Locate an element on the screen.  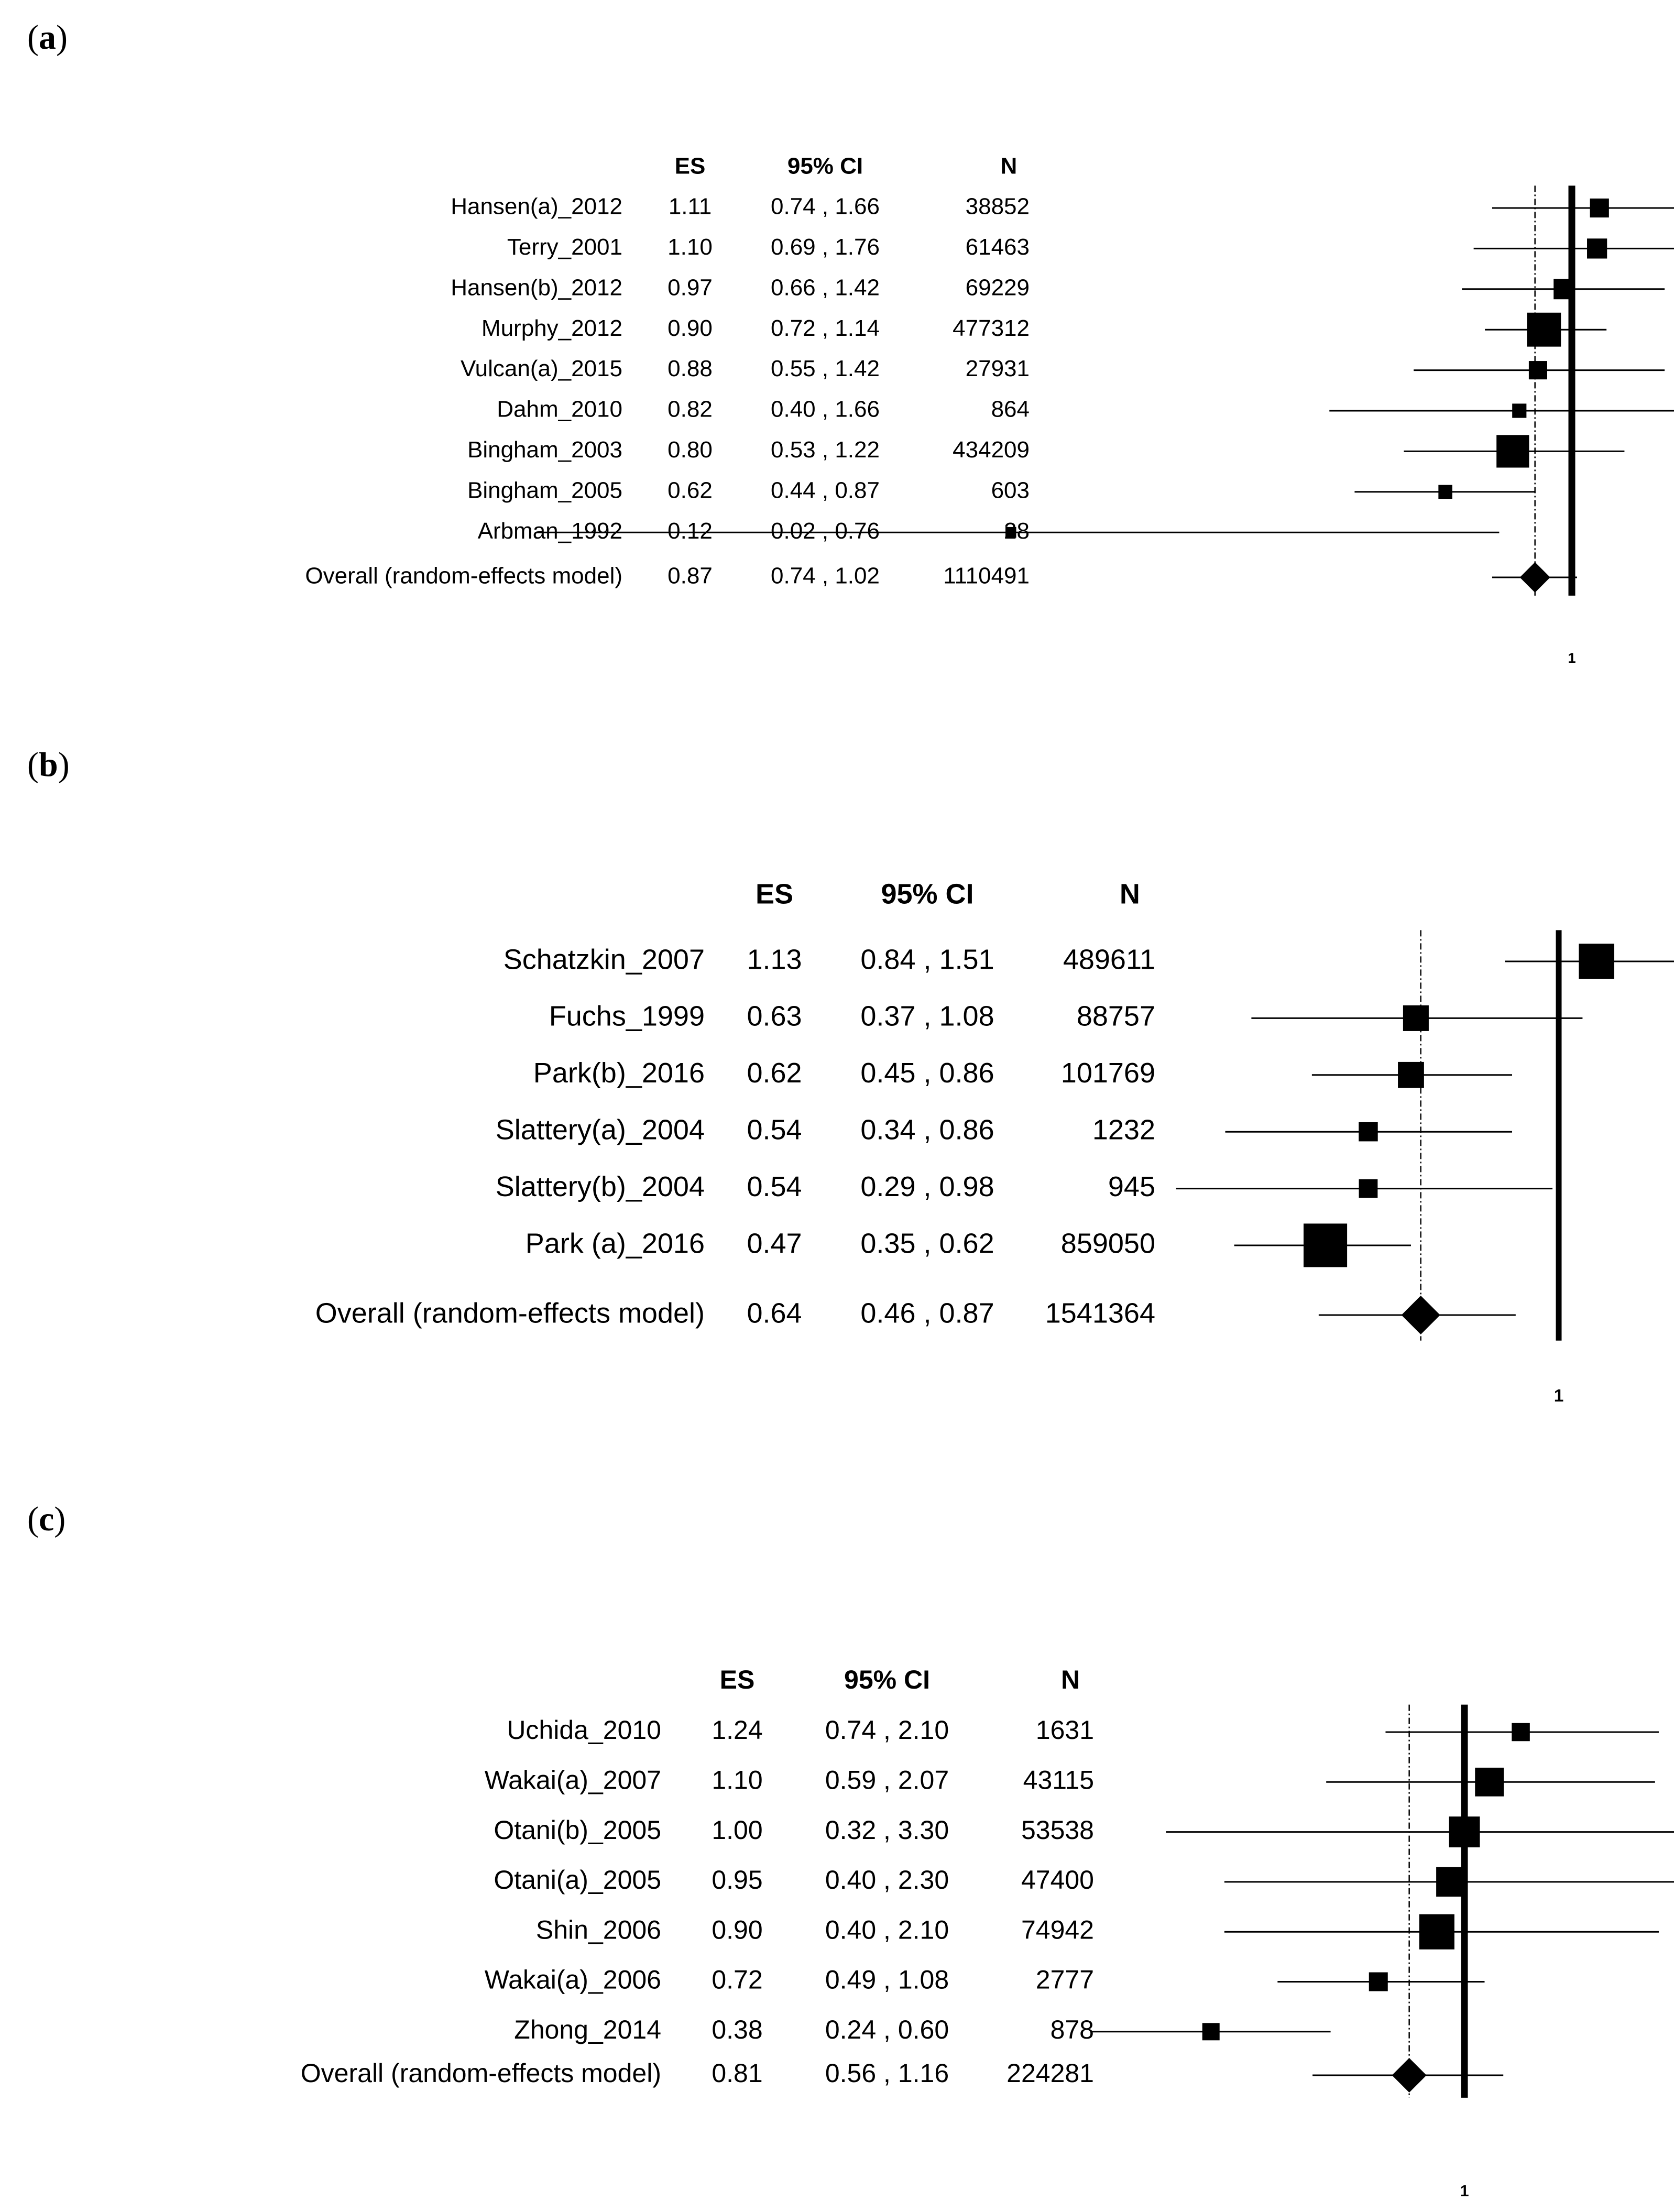
overall-n: 1110491 is located at coordinates (986, 576).